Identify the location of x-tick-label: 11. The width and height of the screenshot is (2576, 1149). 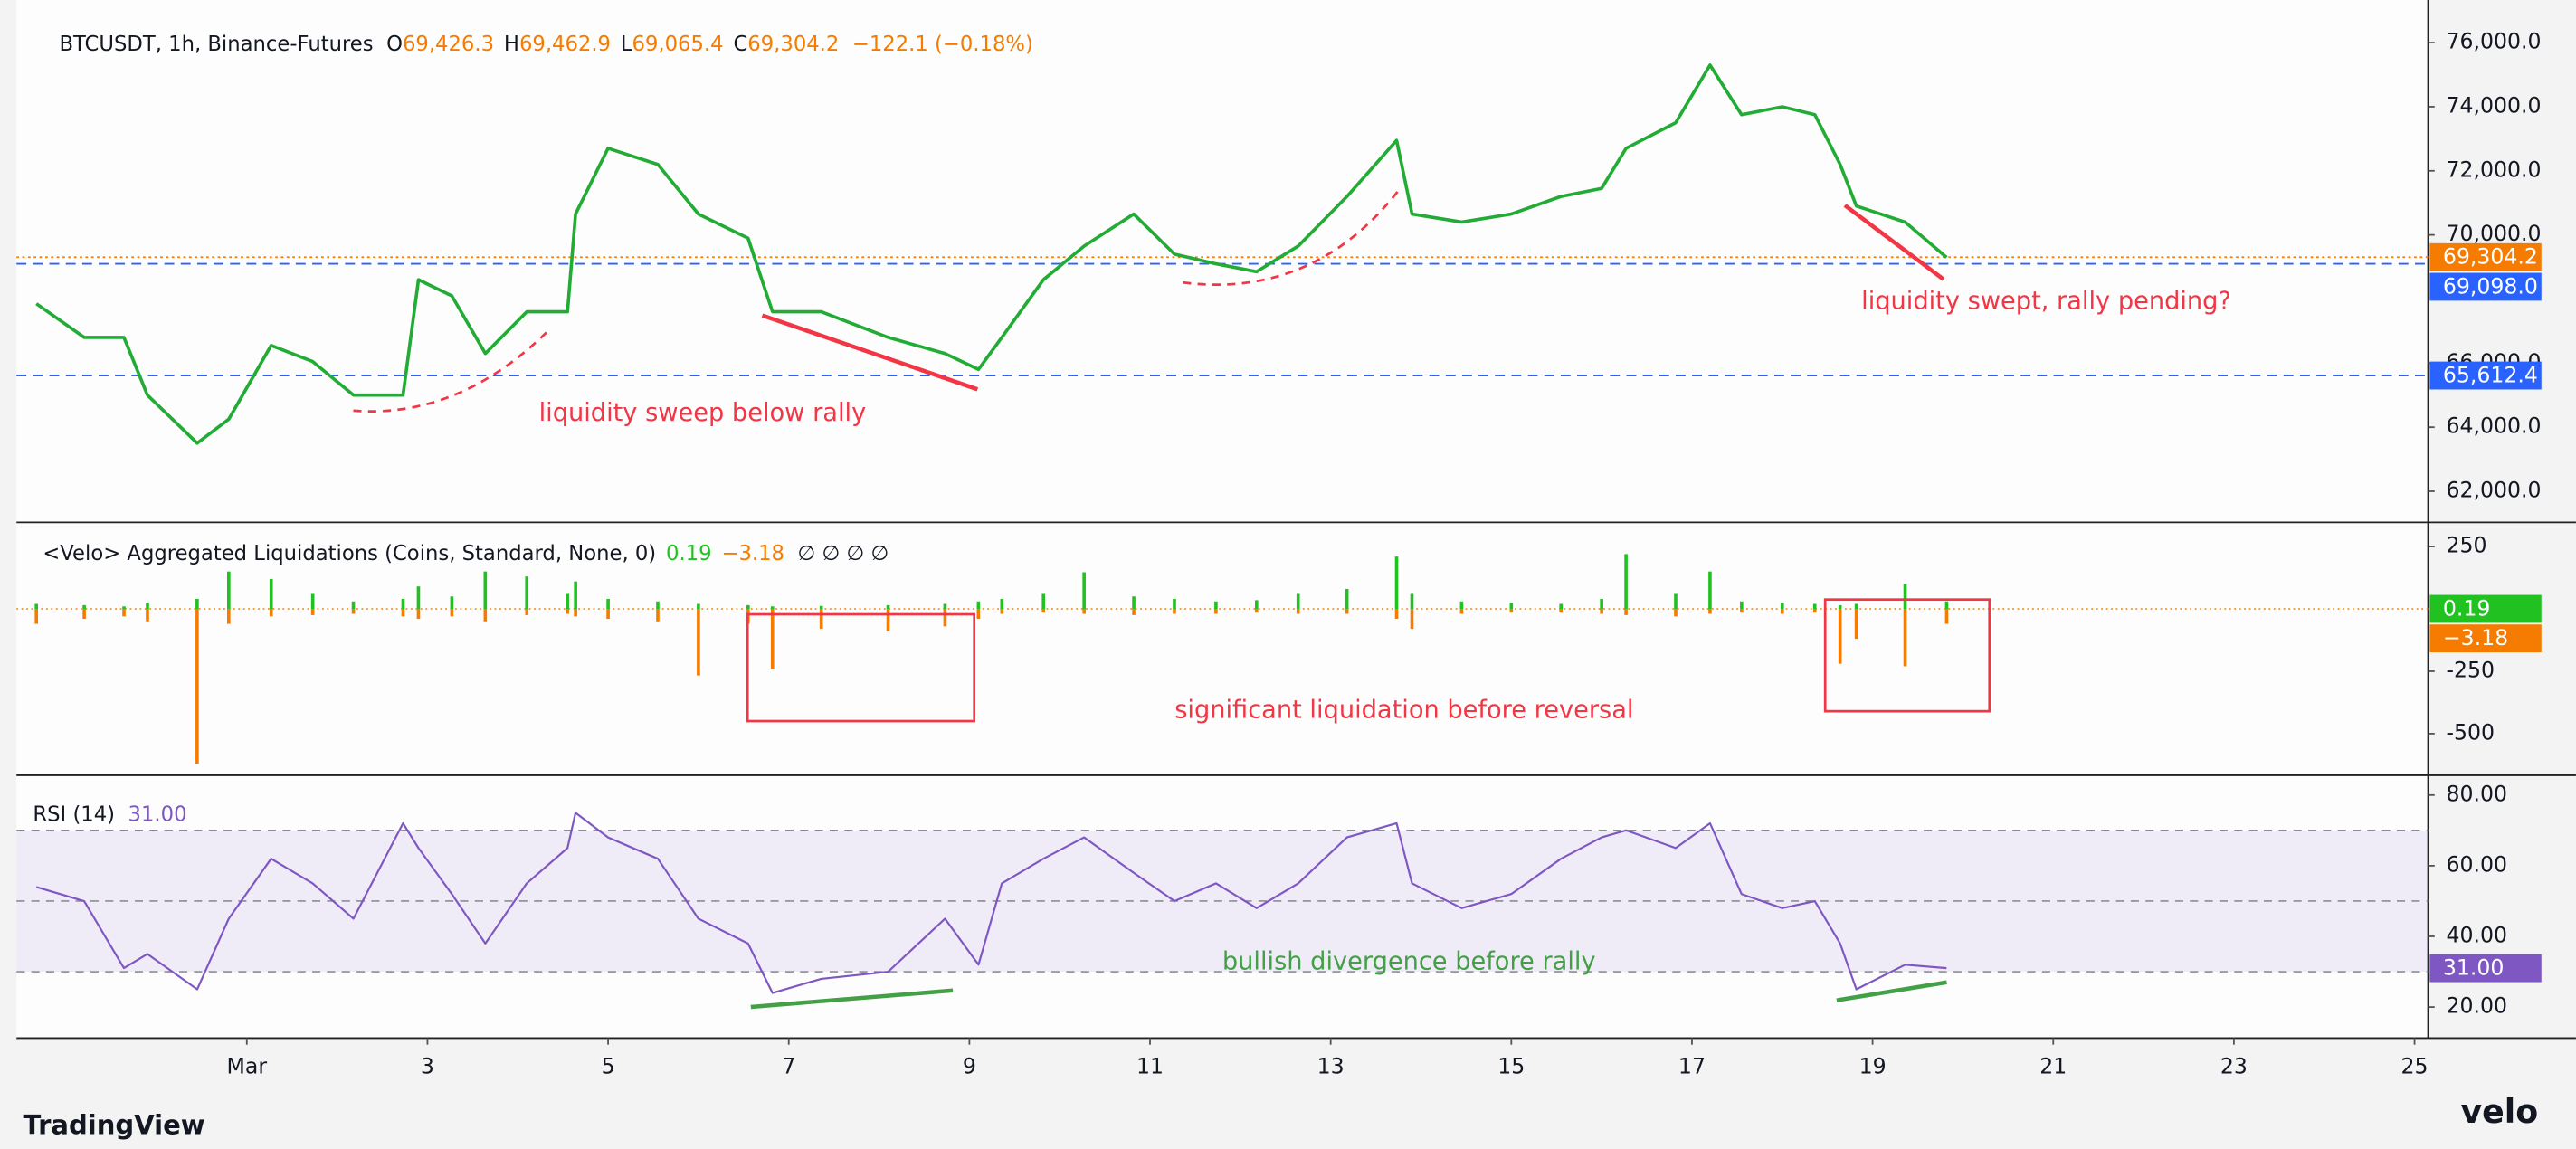
(1150, 1066).